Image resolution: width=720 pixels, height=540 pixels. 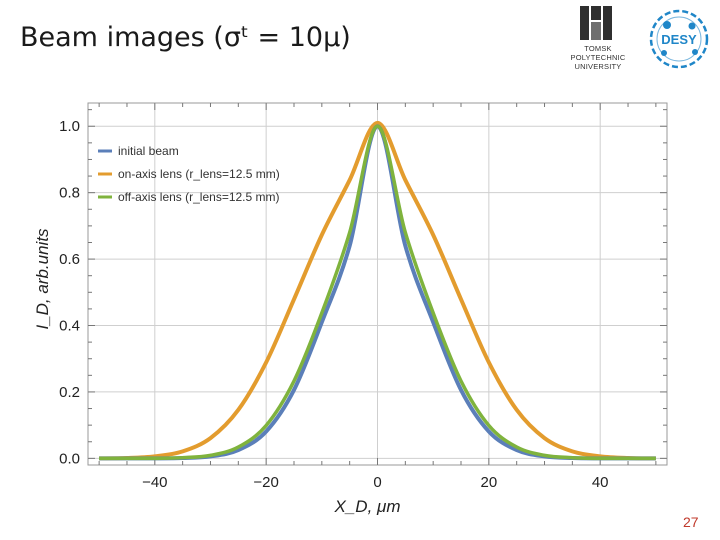 I want to click on legend-label: off-axis lens (r_lens=12.5 mm), so click(x=199, y=197).